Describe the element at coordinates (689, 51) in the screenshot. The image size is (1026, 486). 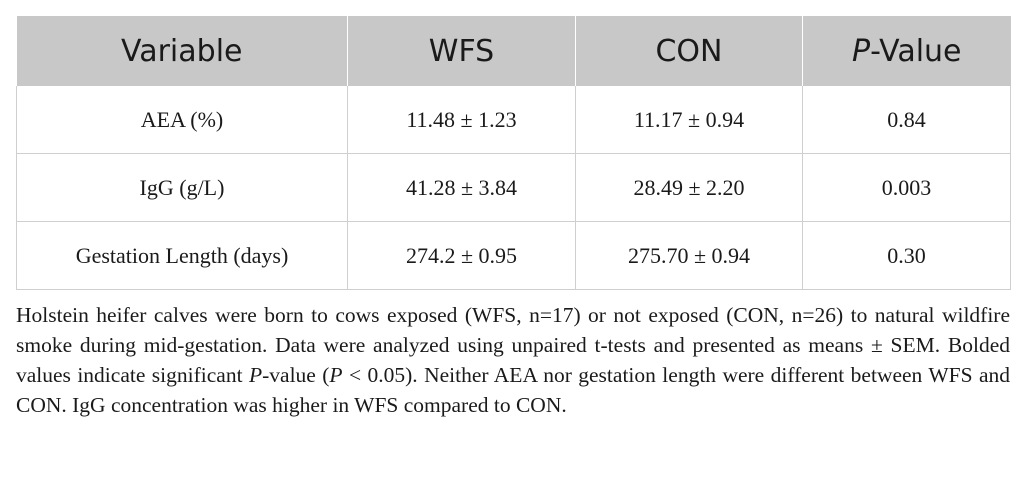
I see `header-con: CON` at that location.